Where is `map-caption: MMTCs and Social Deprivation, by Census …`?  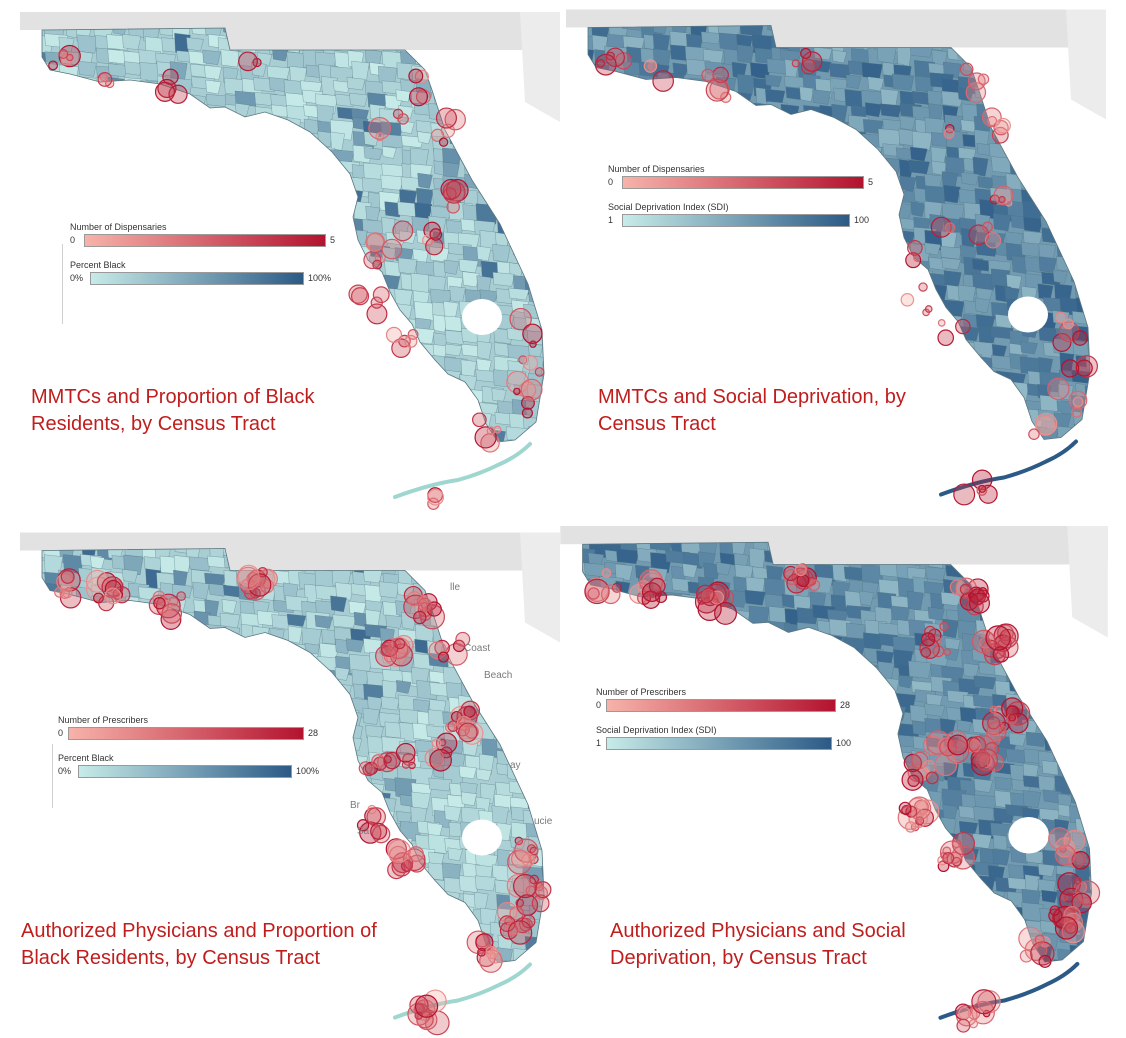 map-caption: MMTCs and Social Deprivation, by Census … is located at coordinates (752, 411).